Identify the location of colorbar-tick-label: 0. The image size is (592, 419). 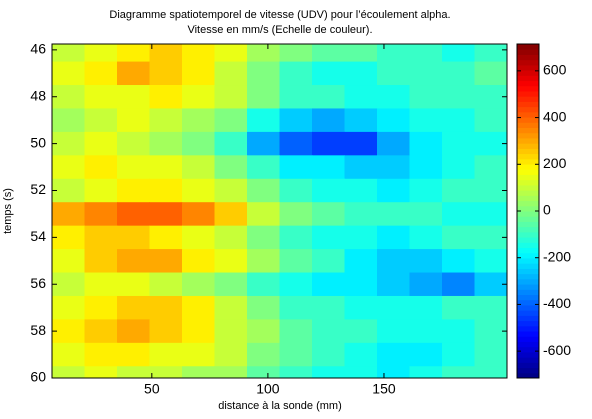
(547, 210).